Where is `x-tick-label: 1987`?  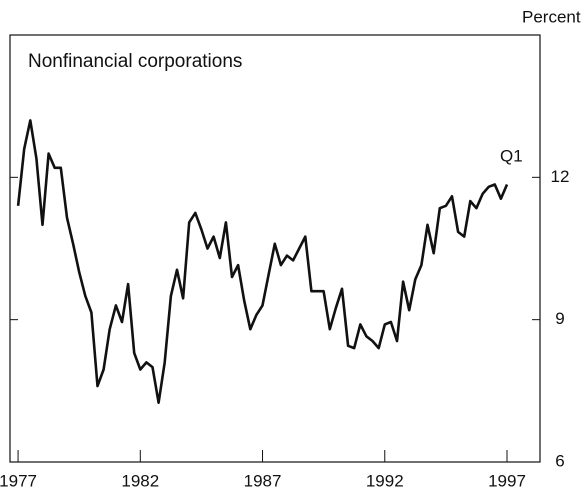 x-tick-label: 1987 is located at coordinates (263, 480).